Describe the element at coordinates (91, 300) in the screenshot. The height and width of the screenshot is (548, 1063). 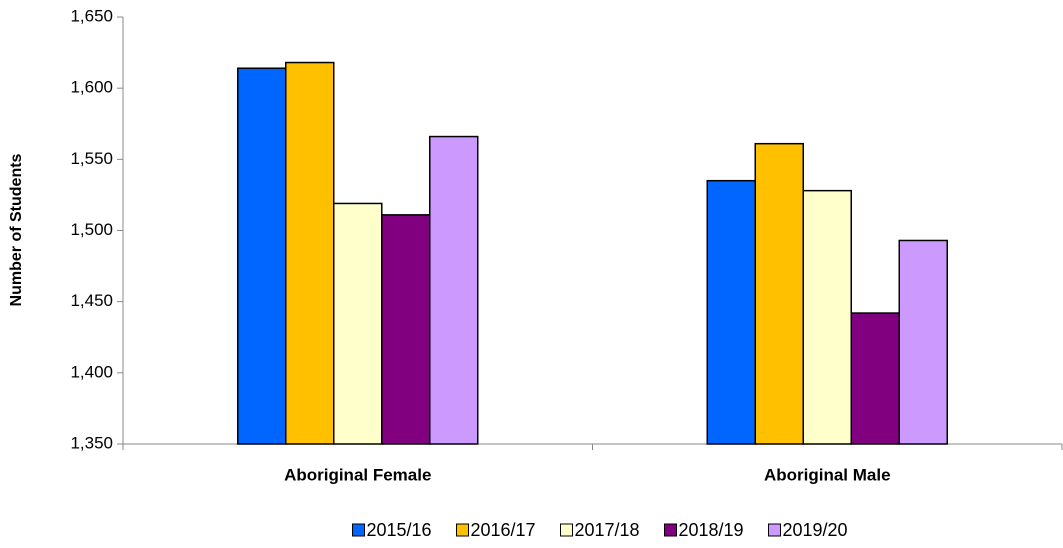
I see `y-tick-label: 1,450` at that location.